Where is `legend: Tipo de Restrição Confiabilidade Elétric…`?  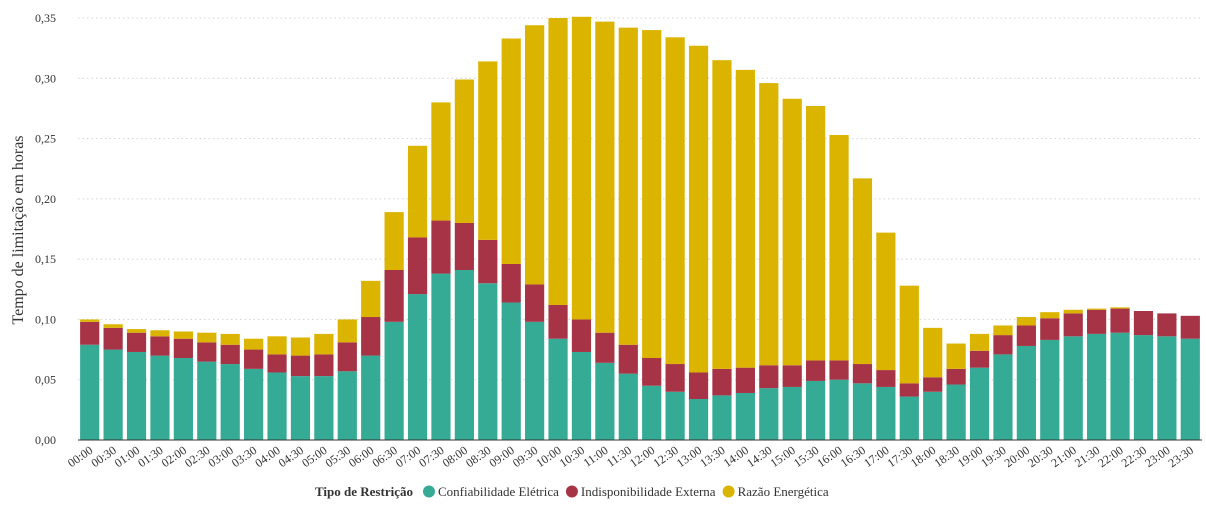 legend: Tipo de Restrição Confiabilidade Elétric… is located at coordinates (572, 491).